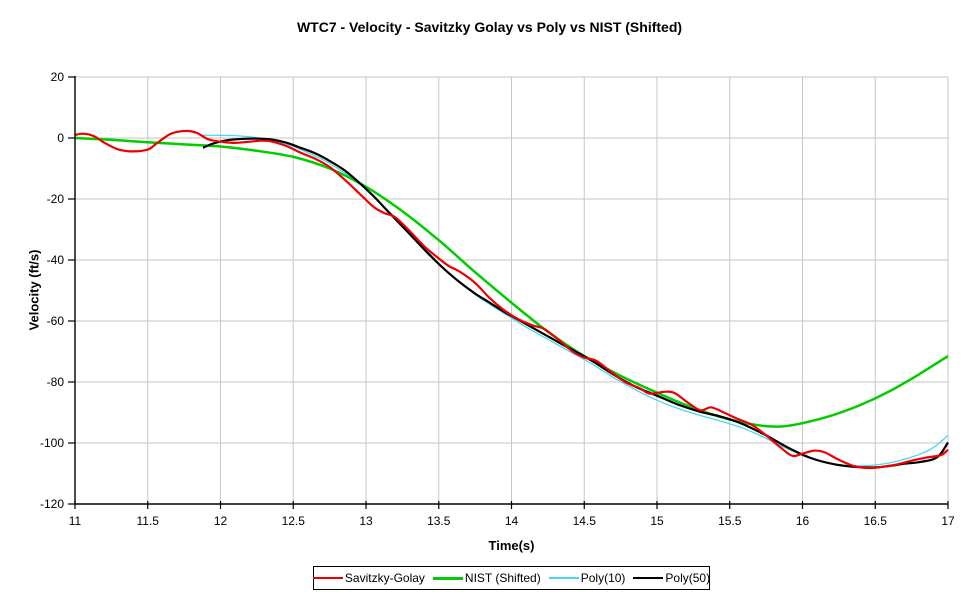 Image resolution: width=979 pixels, height=599 pixels. Describe the element at coordinates (648, 578) in the screenshot. I see `legend-line-swatch-poly50` at that location.